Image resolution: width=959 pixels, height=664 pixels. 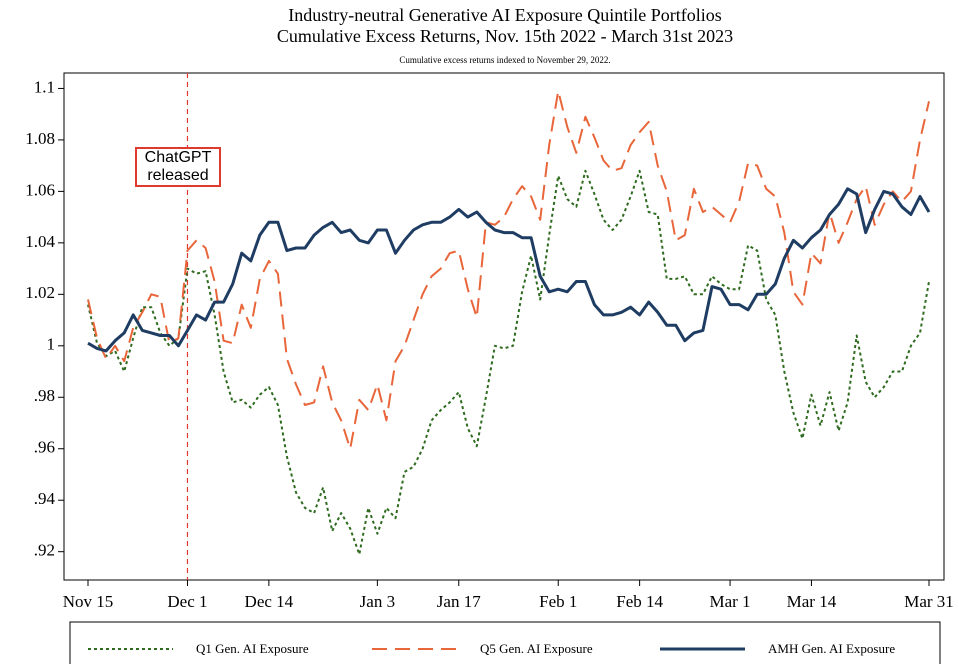 What do you see at coordinates (558, 601) in the screenshot?
I see `x-tick-label: Feb 1` at bounding box center [558, 601].